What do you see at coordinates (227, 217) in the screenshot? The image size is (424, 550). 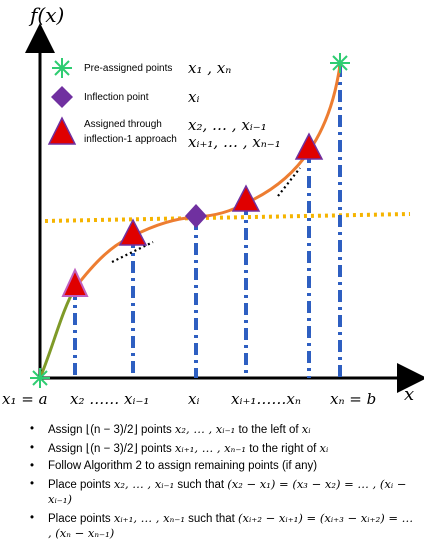 I see `inflection-level-line` at bounding box center [227, 217].